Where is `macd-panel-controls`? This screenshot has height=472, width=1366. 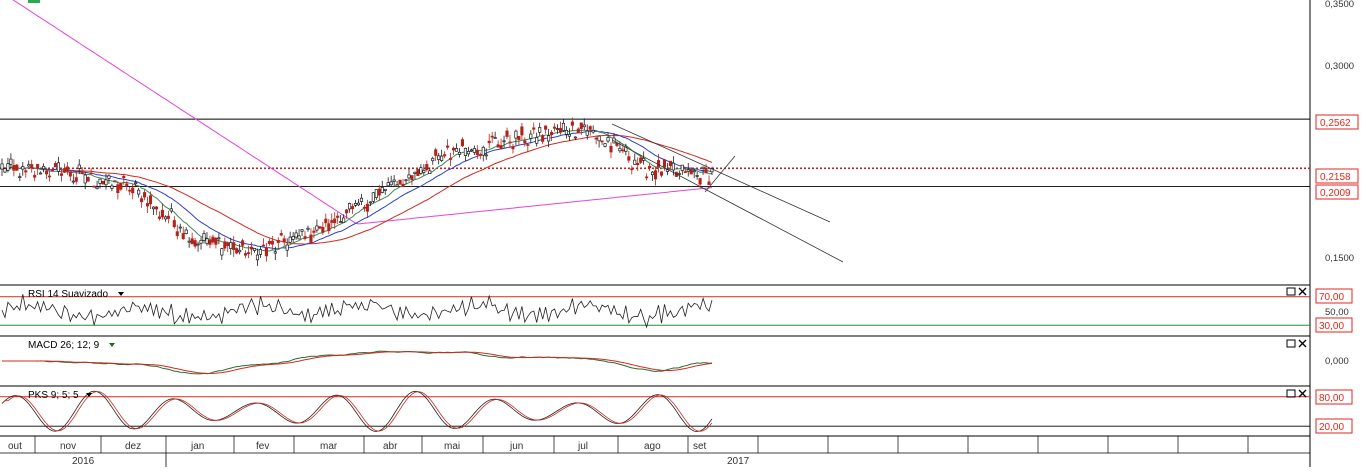
macd-panel-controls is located at coordinates (1296, 343).